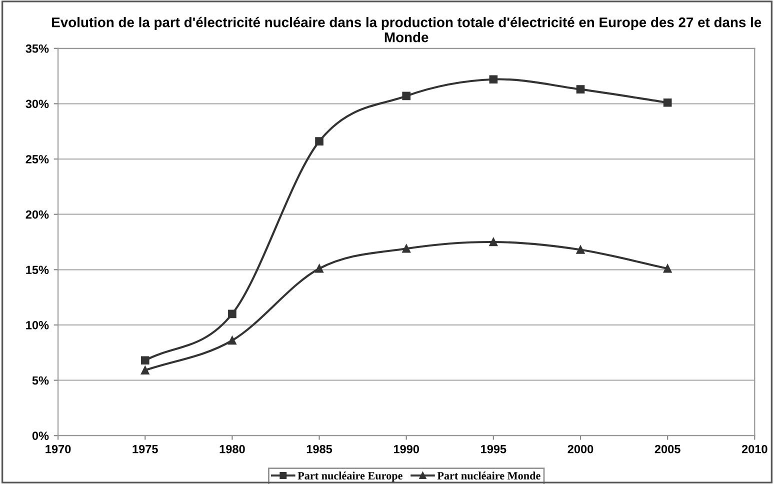  Describe the element at coordinates (488, 476) in the screenshot. I see `legend-label: Part nucléaire Monde` at that location.